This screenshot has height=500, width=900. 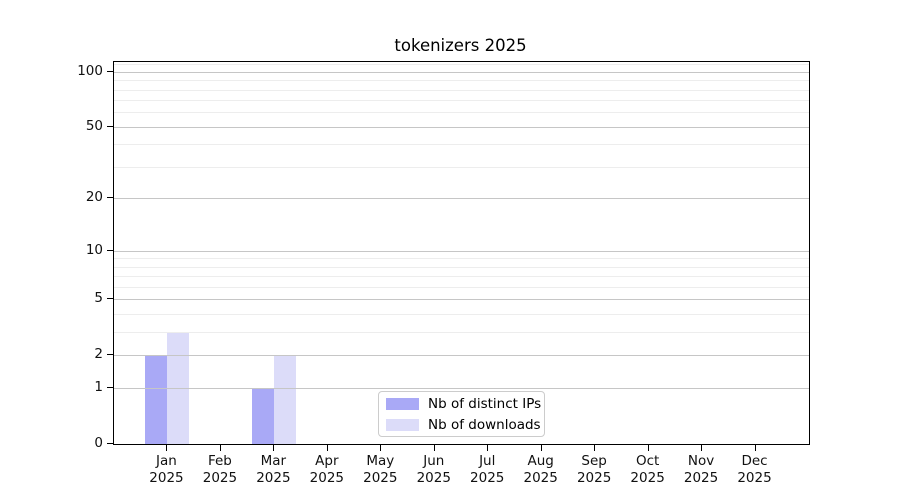 What do you see at coordinates (273, 461) in the screenshot?
I see `x-axis-label-month: Mar` at bounding box center [273, 461].